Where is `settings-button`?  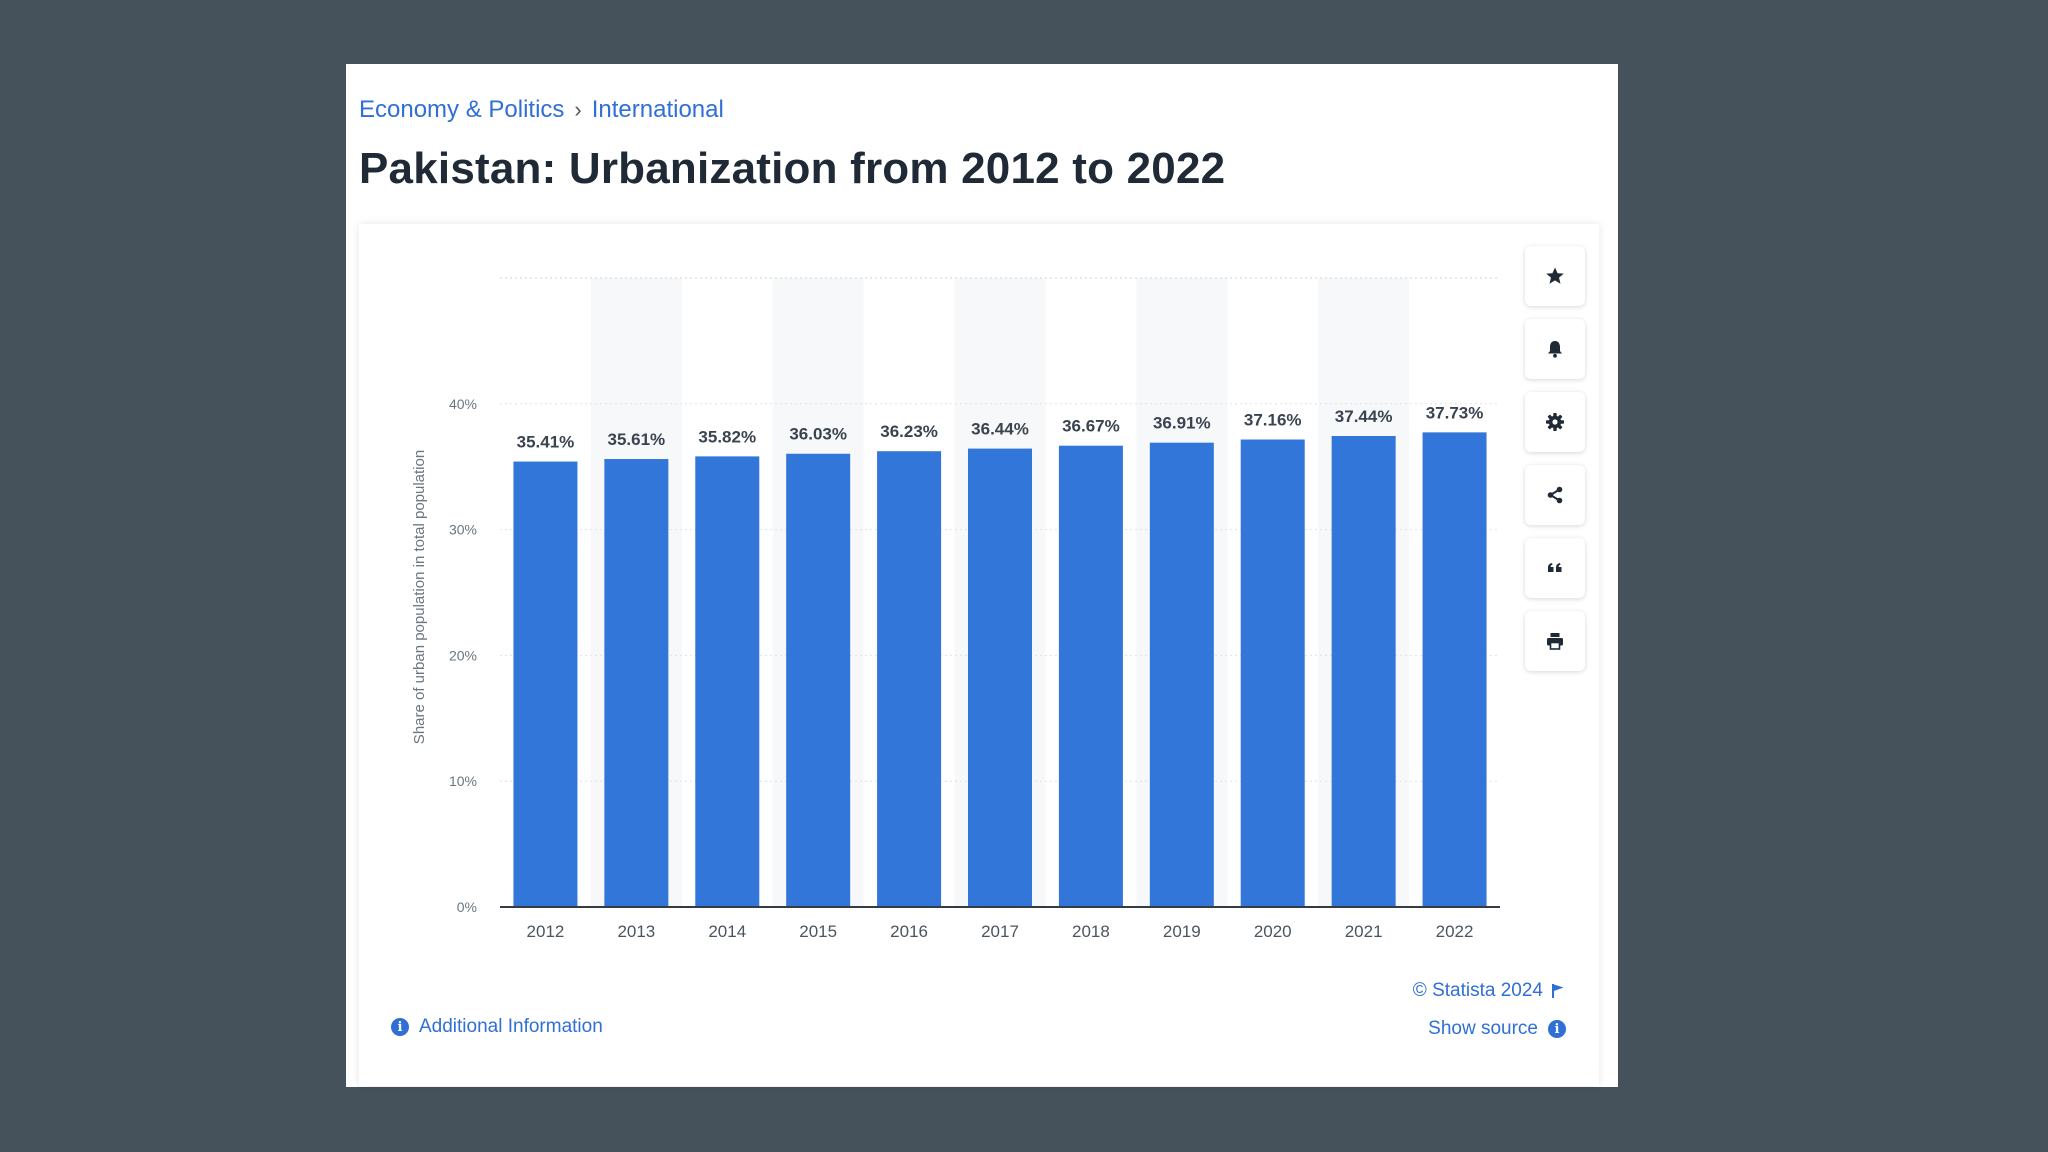 settings-button is located at coordinates (1555, 422).